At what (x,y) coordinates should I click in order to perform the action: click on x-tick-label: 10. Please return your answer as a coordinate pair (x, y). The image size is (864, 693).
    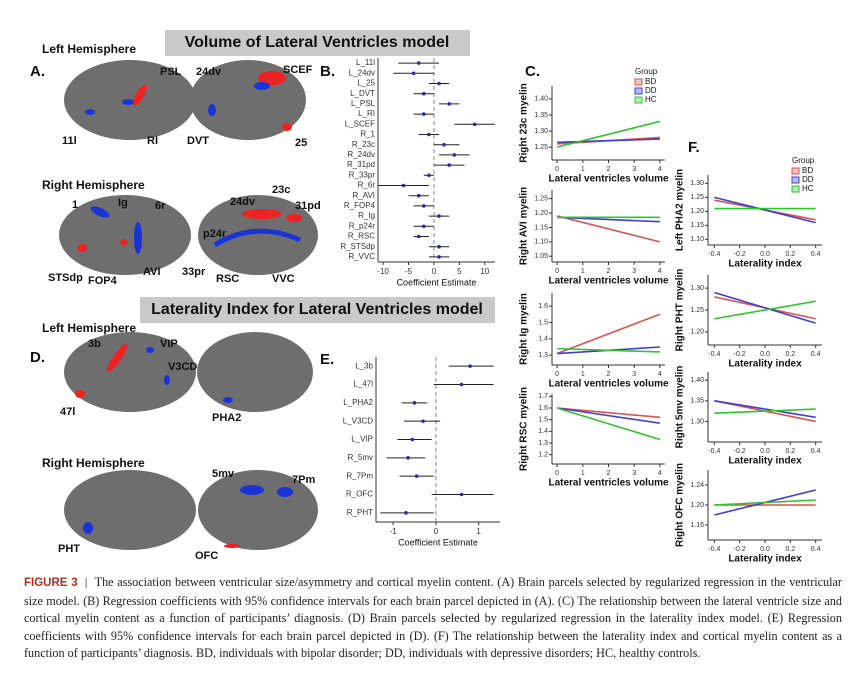
    Looking at the image, I should click on (484, 271).